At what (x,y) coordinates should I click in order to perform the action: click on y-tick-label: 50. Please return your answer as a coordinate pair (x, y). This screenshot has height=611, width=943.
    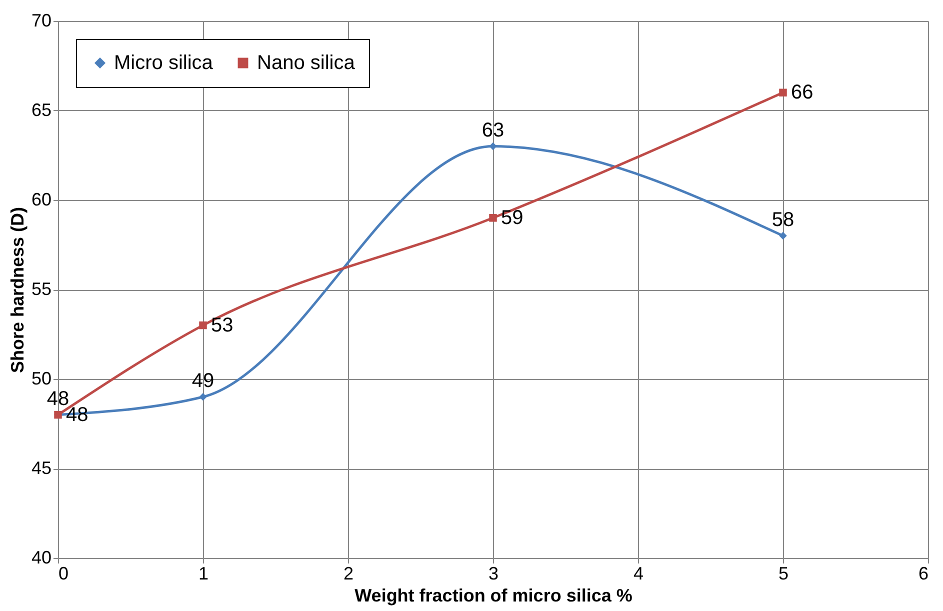
    Looking at the image, I should click on (41, 378).